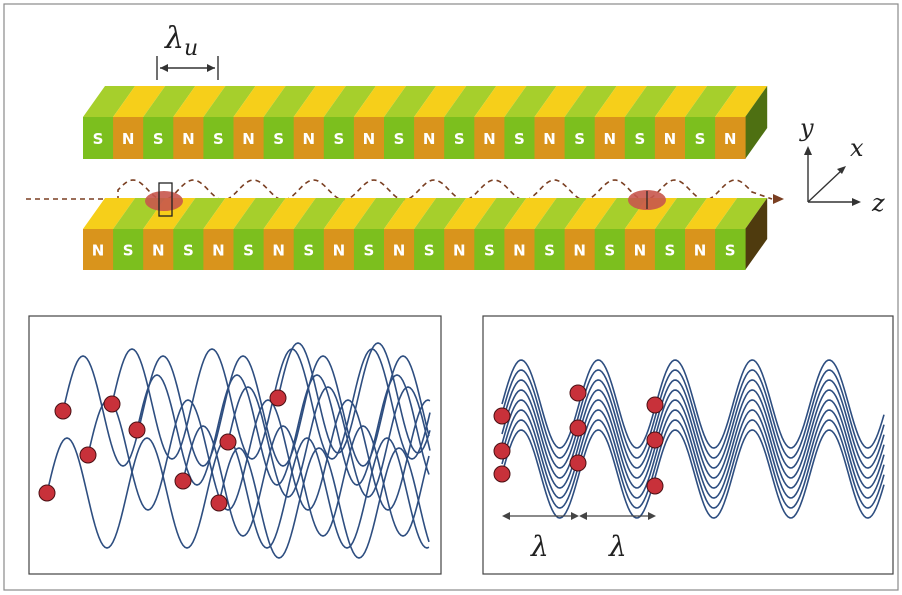  What do you see at coordinates (165, 199) in the screenshot?
I see `selection-box` at bounding box center [165, 199].